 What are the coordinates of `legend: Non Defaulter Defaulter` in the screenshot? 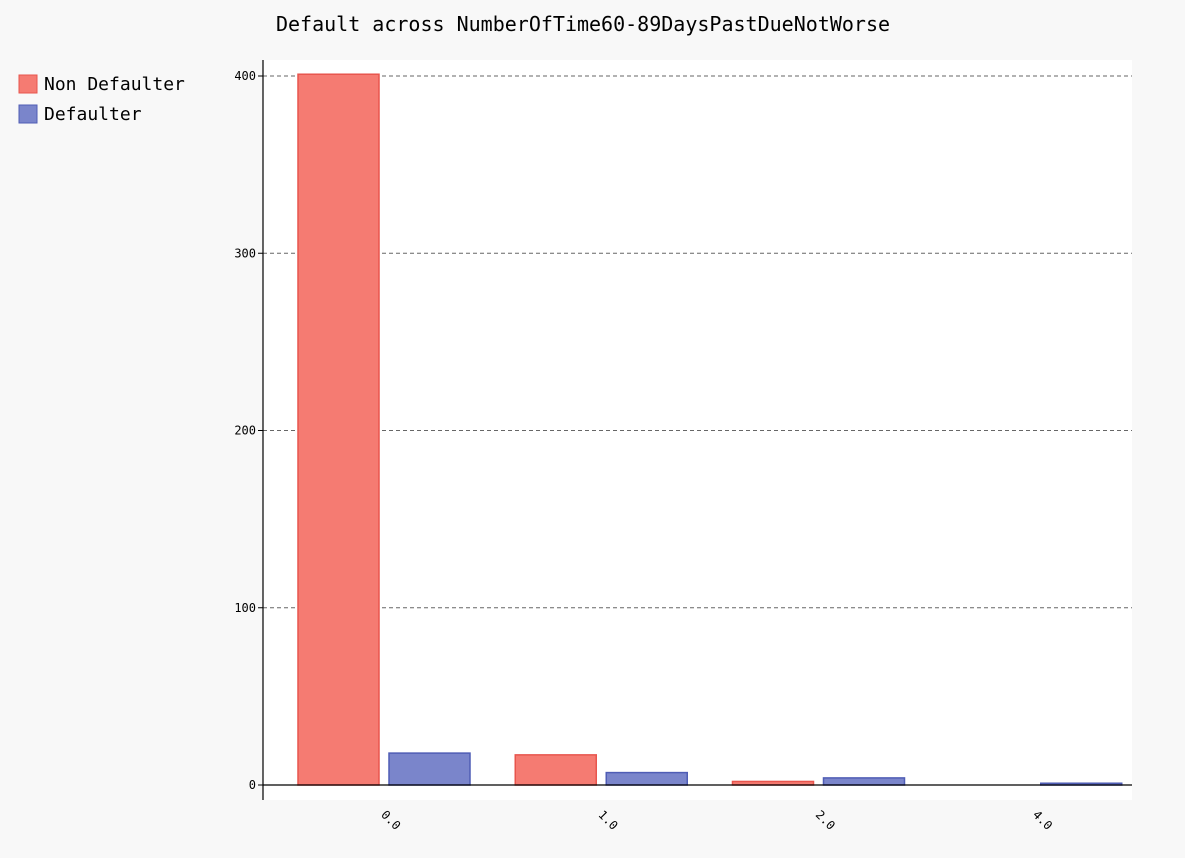 It's located at (101, 99).